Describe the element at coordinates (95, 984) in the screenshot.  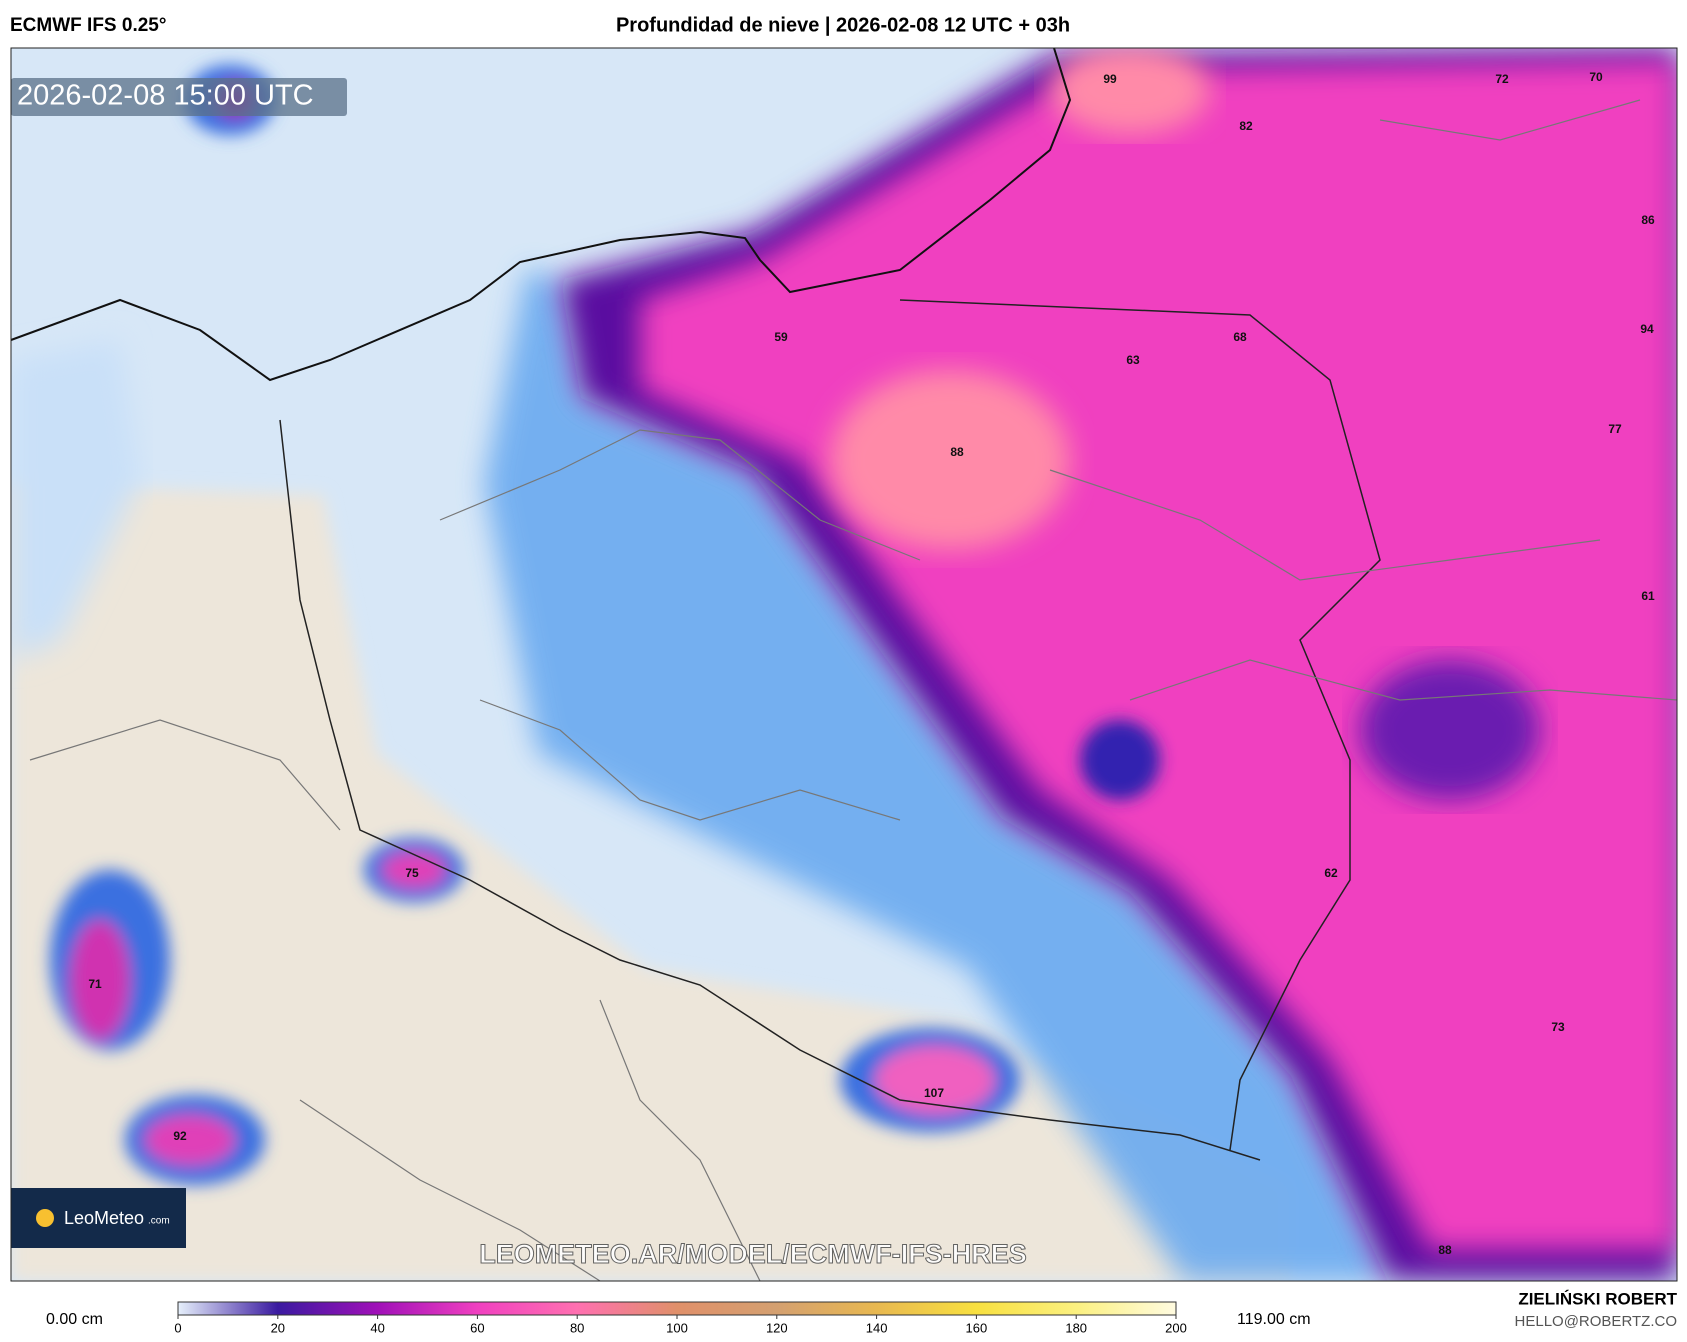
I see `value-label: 71` at that location.